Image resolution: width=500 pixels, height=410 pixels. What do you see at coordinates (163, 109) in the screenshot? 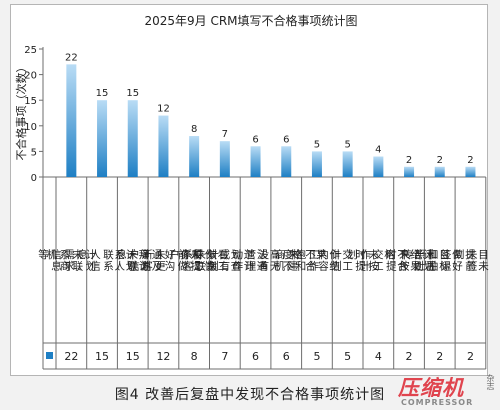
I see `bar-value-label: 12` at bounding box center [163, 109].